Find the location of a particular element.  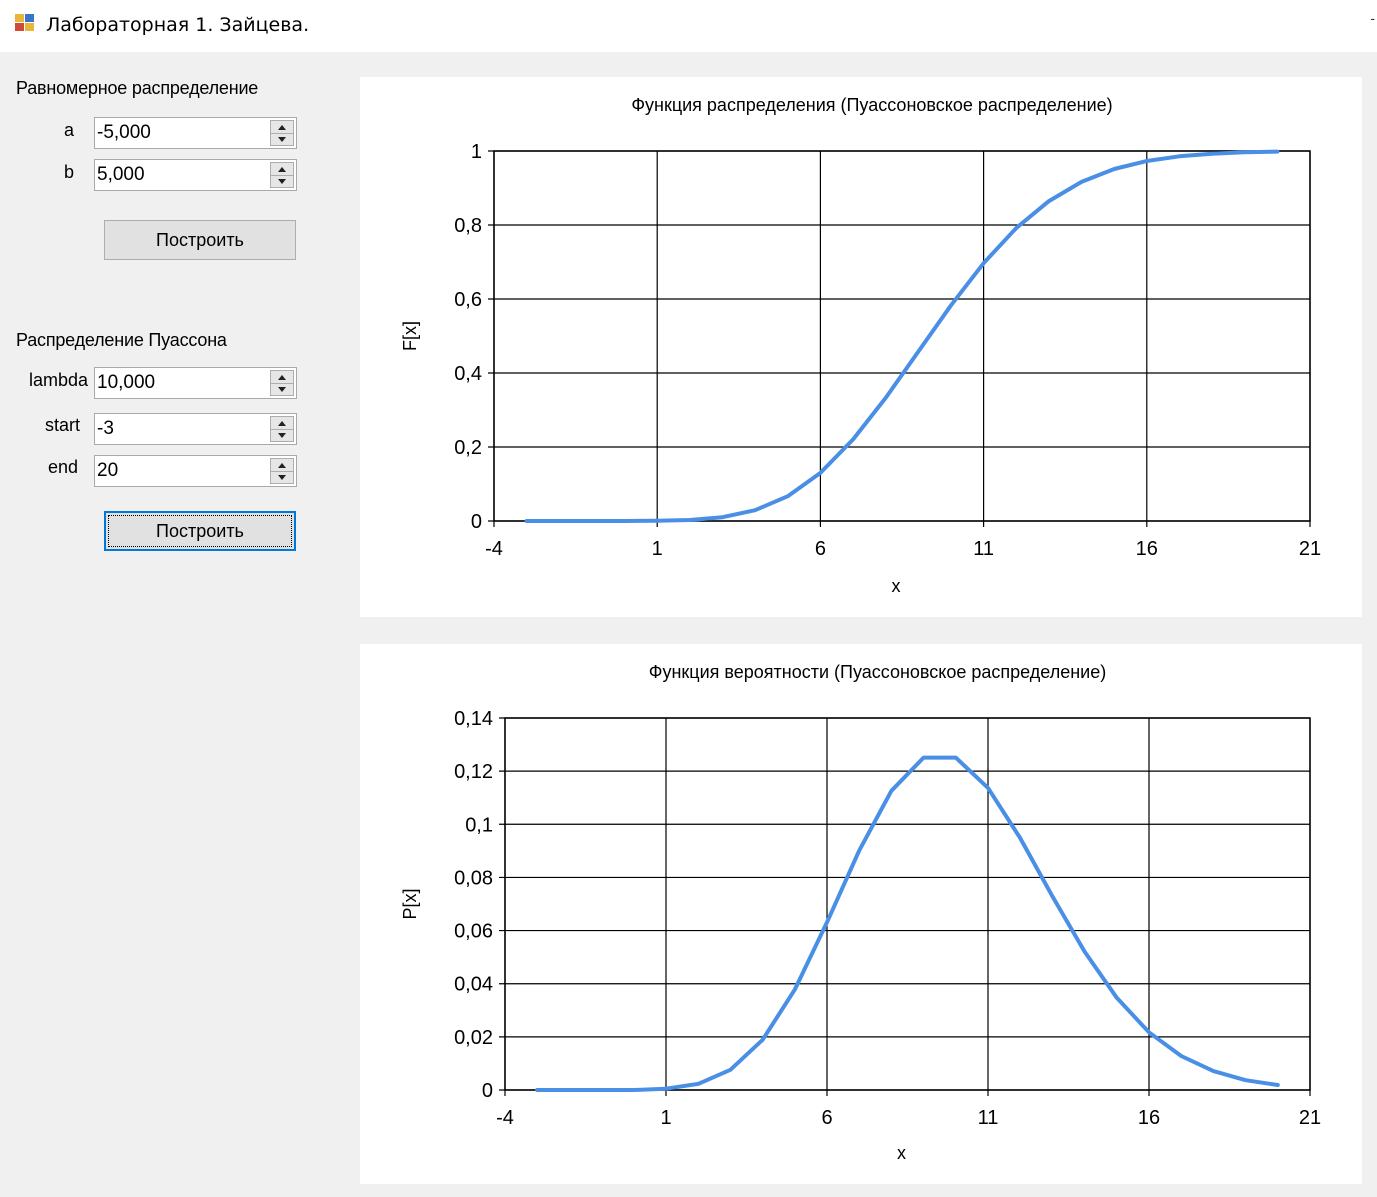

a-numeric-field is located at coordinates (195, 133).